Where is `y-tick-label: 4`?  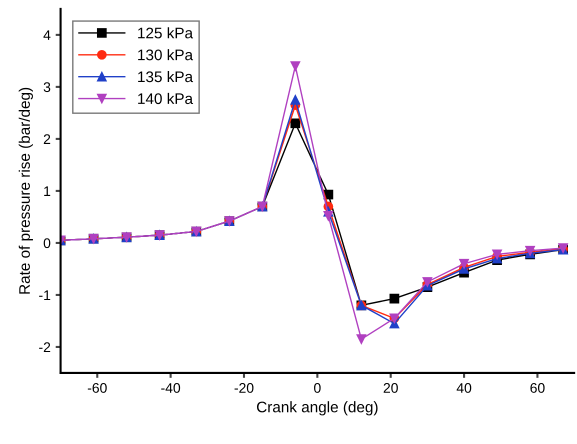 y-tick-label: 4 is located at coordinates (46, 35).